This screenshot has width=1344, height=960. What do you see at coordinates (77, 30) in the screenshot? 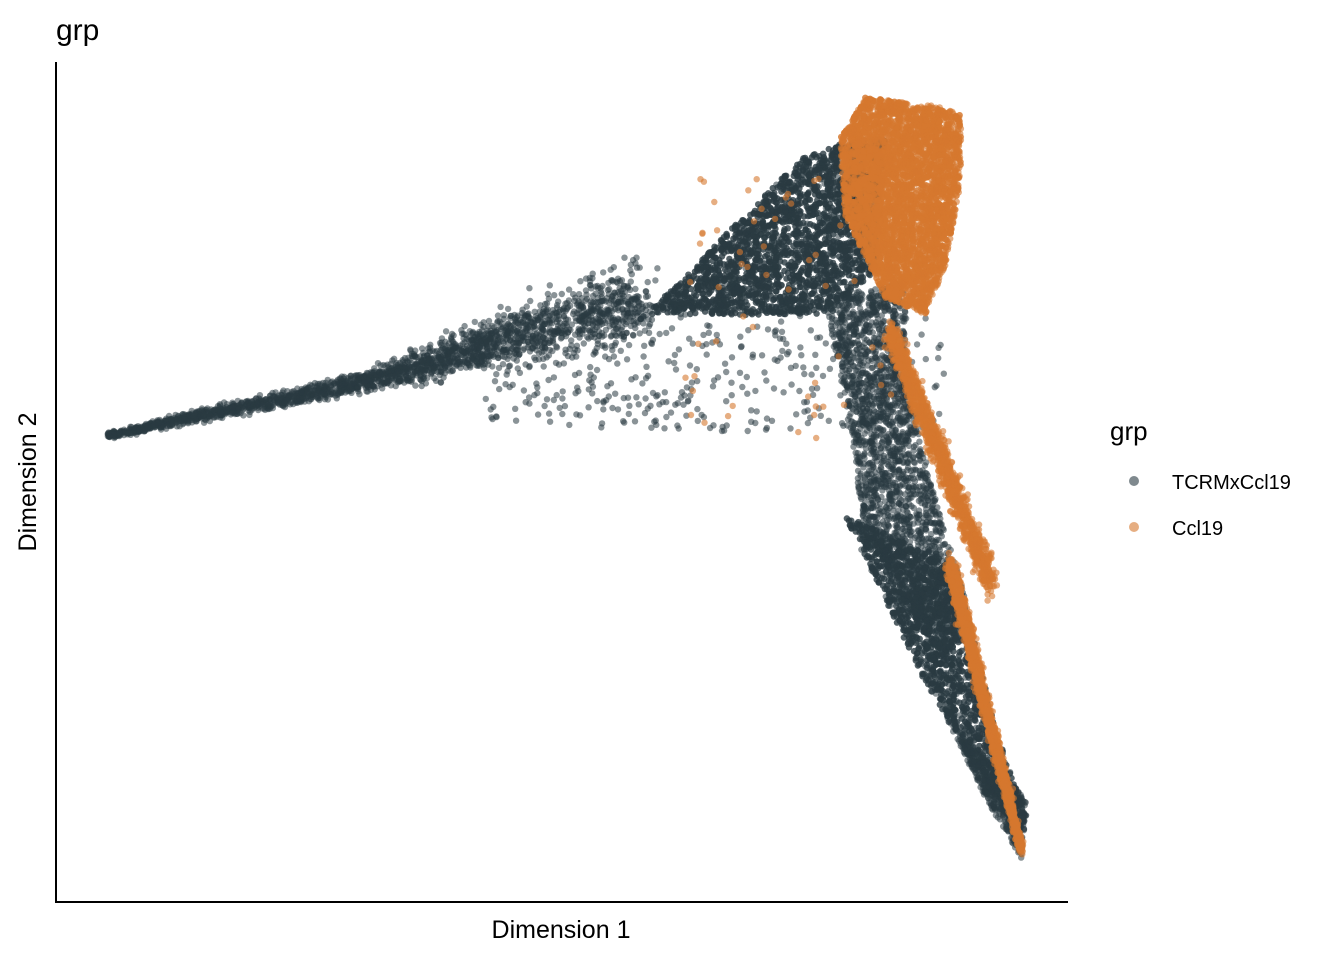
I see `chart-title: grp` at bounding box center [77, 30].